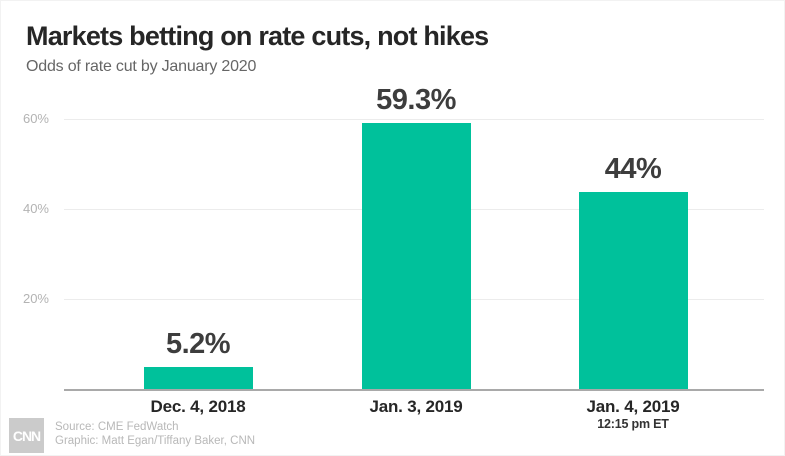 The height and width of the screenshot is (456, 785). Describe the element at coordinates (26, 435) in the screenshot. I see `cnn-logo: CNN` at that location.